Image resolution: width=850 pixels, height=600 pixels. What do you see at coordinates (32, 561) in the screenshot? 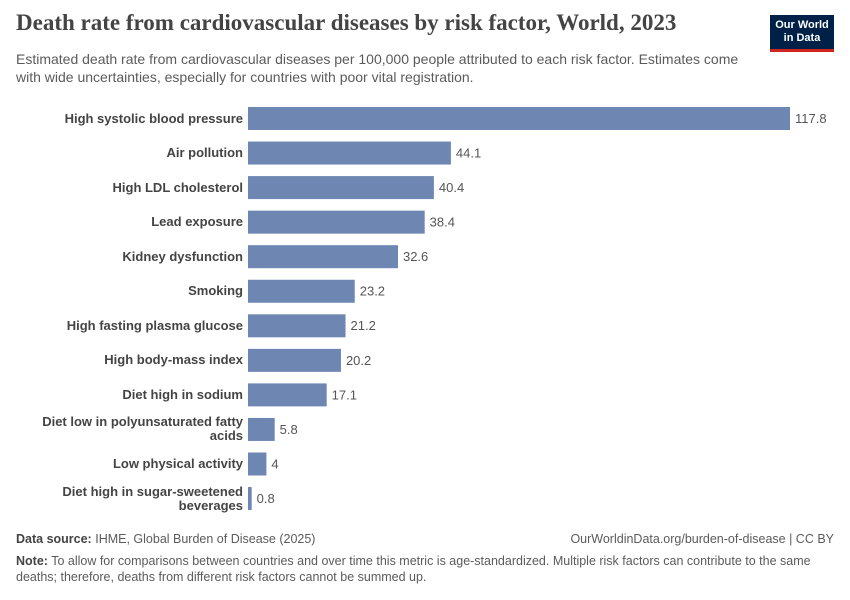
I see `note-label: Note:` at bounding box center [32, 561].